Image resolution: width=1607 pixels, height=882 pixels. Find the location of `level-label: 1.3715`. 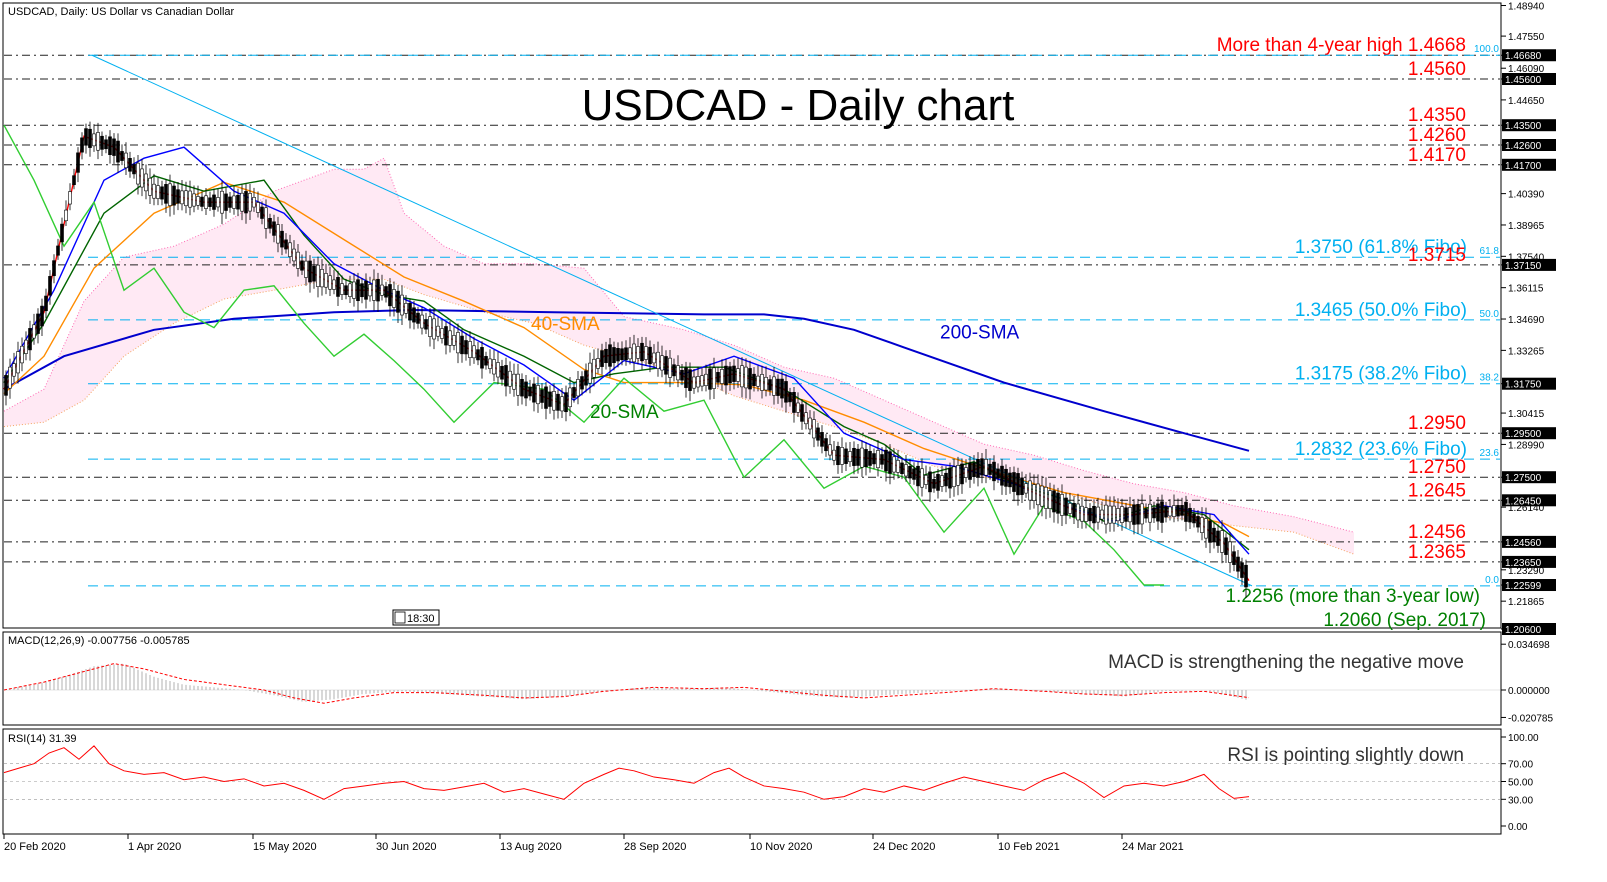

level-label: 1.3715 is located at coordinates (1437, 255).